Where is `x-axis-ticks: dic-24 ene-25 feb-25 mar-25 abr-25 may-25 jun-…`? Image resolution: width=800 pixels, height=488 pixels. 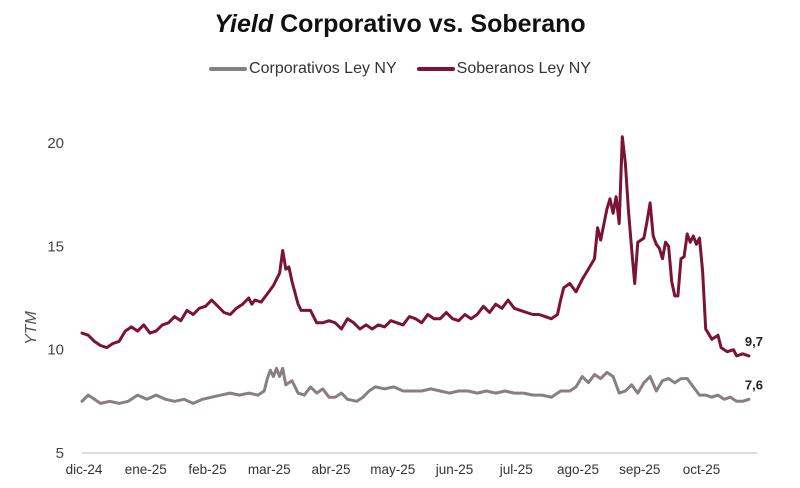
x-axis-ticks: dic-24 ene-25 feb-25 mar-25 abr-25 may-25 jun-… is located at coordinates (393, 469).